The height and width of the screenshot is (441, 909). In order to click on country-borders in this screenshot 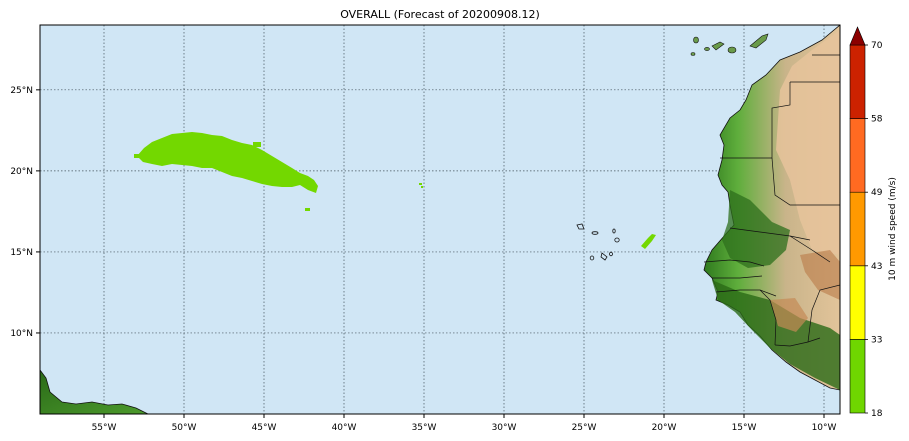, I will do `click(771, 200)`.